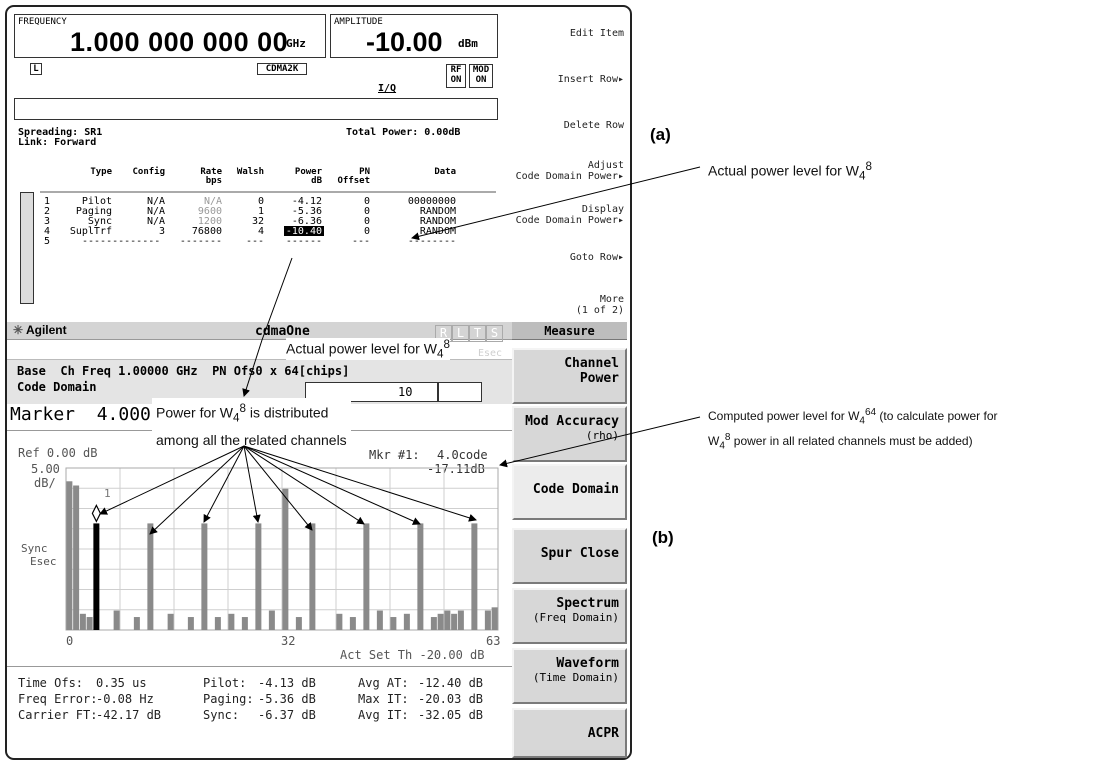 The height and width of the screenshot is (764, 1114). What do you see at coordinates (228, 699) in the screenshot?
I see `stat-label: Paging:` at bounding box center [228, 699].